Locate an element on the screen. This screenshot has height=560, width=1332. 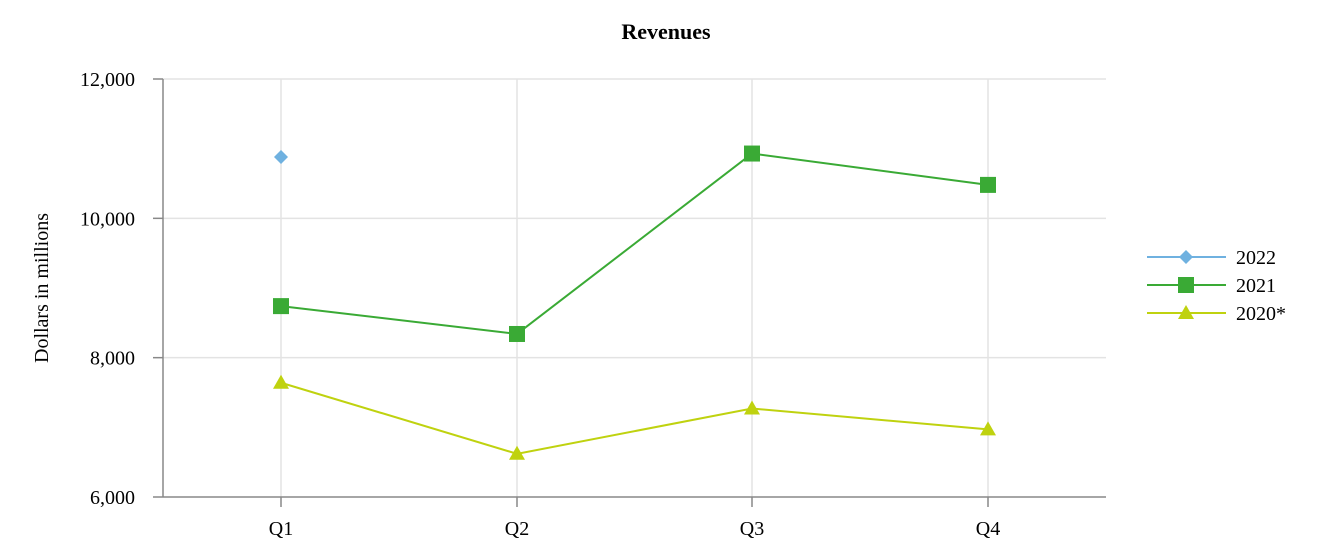
legend: 2022 2021 2020* is located at coordinates (1216, 286).